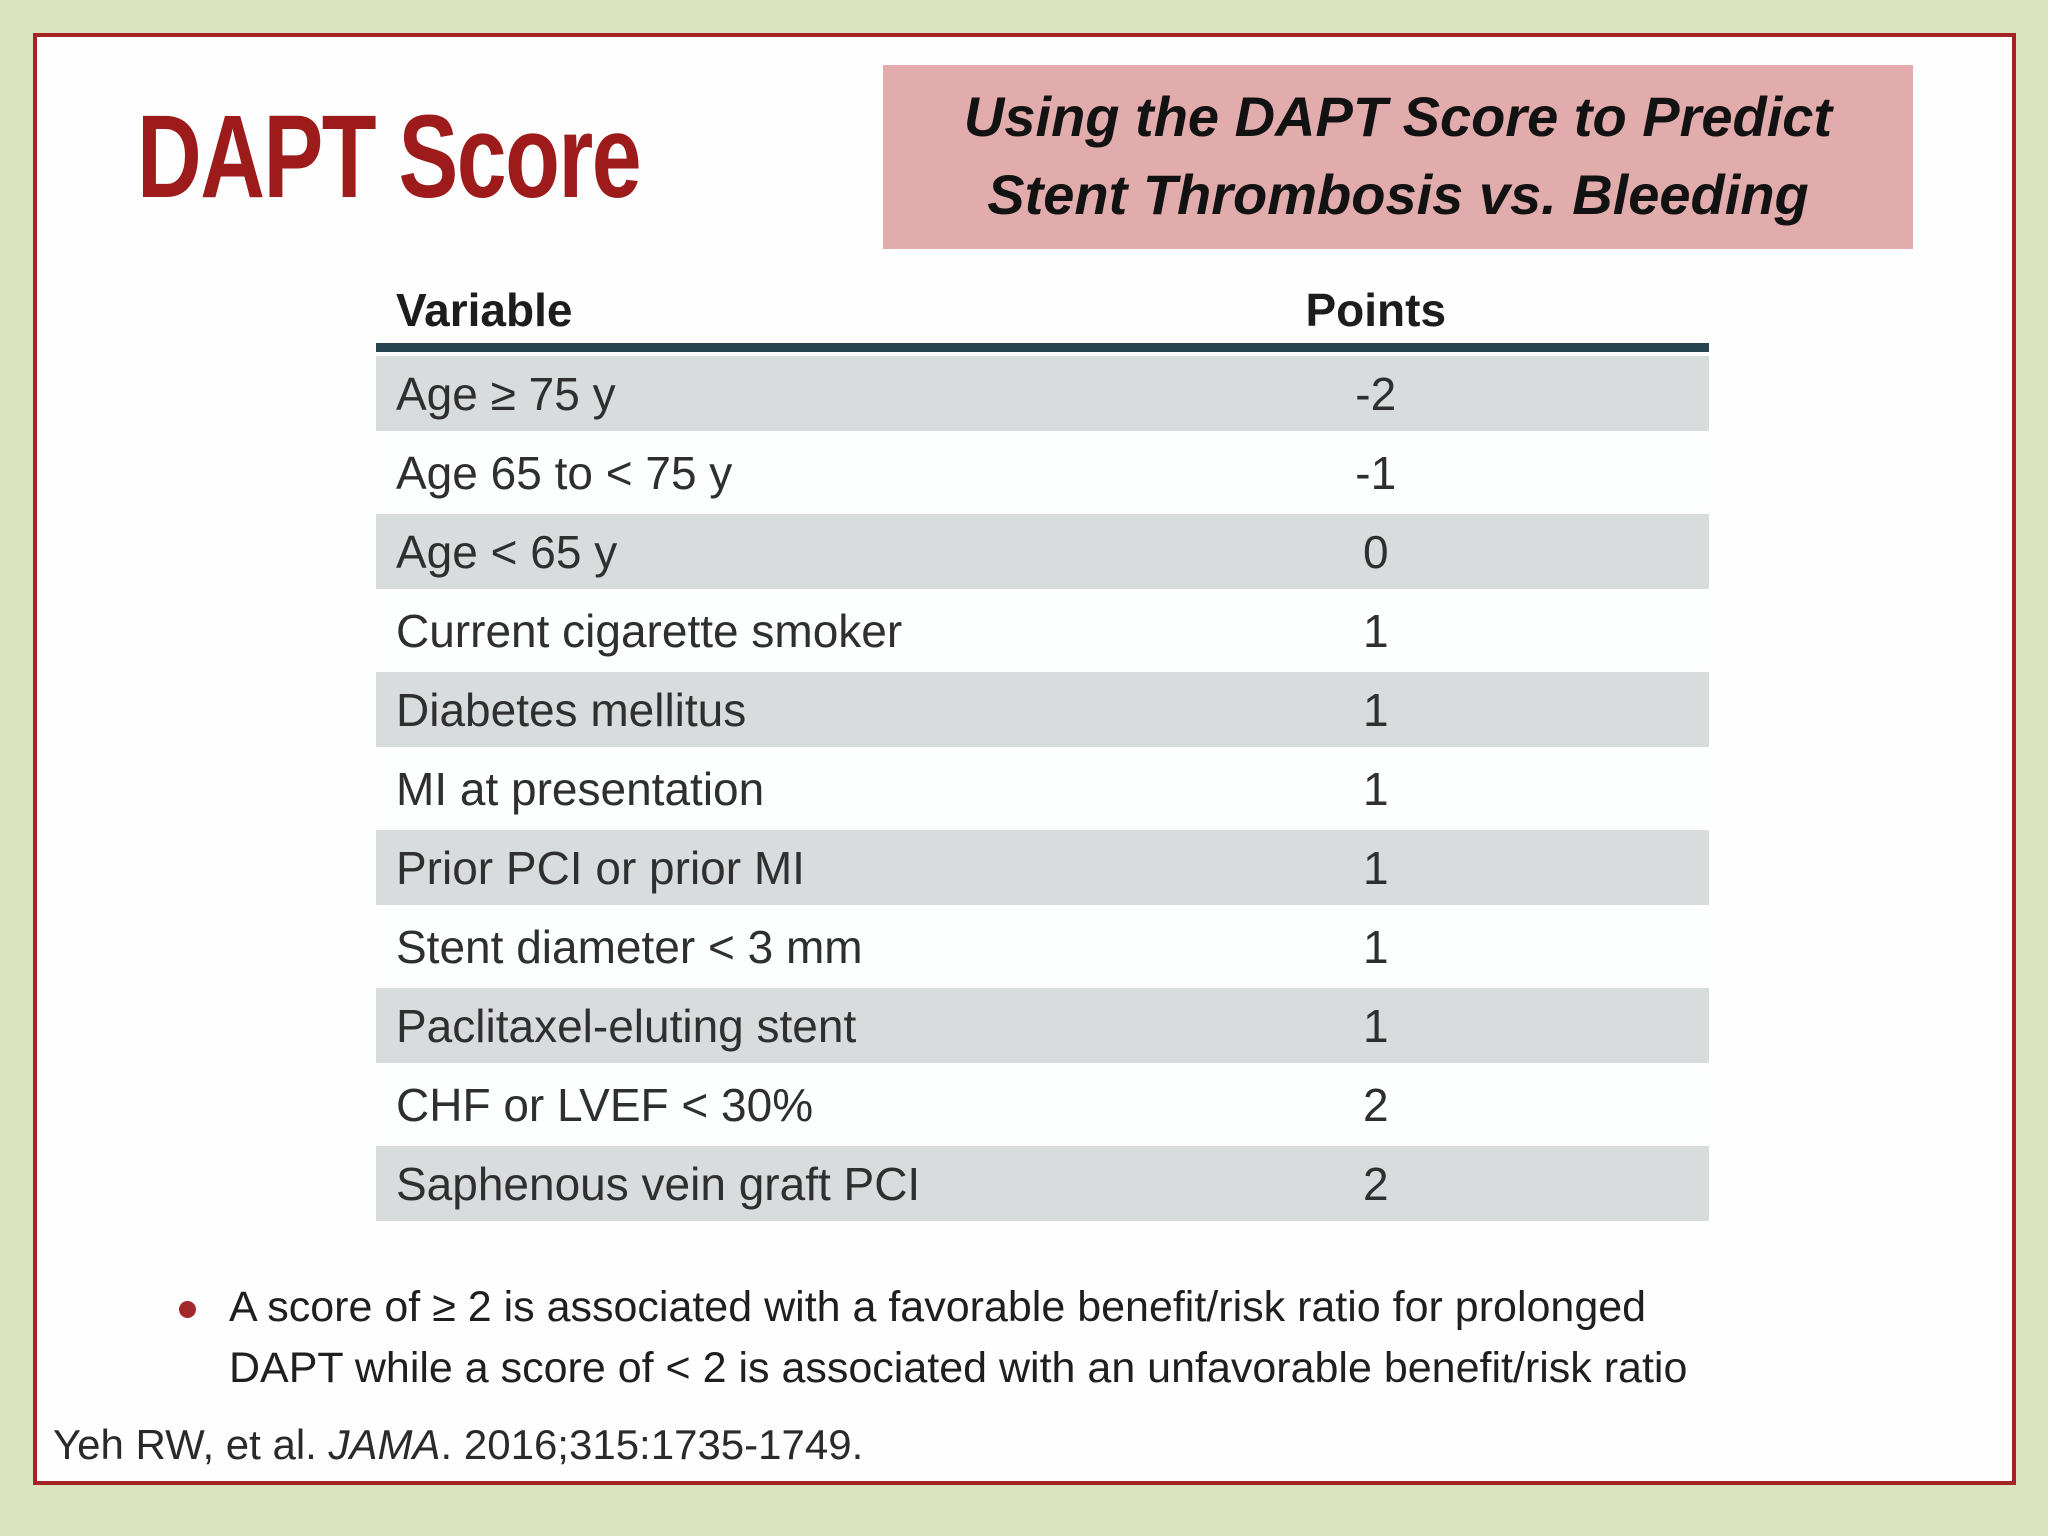 The image size is (2048, 1536). Describe the element at coordinates (1398, 194) in the screenshot. I see `banner-line2: Stent Thrombosis vs. Bleeding` at that location.